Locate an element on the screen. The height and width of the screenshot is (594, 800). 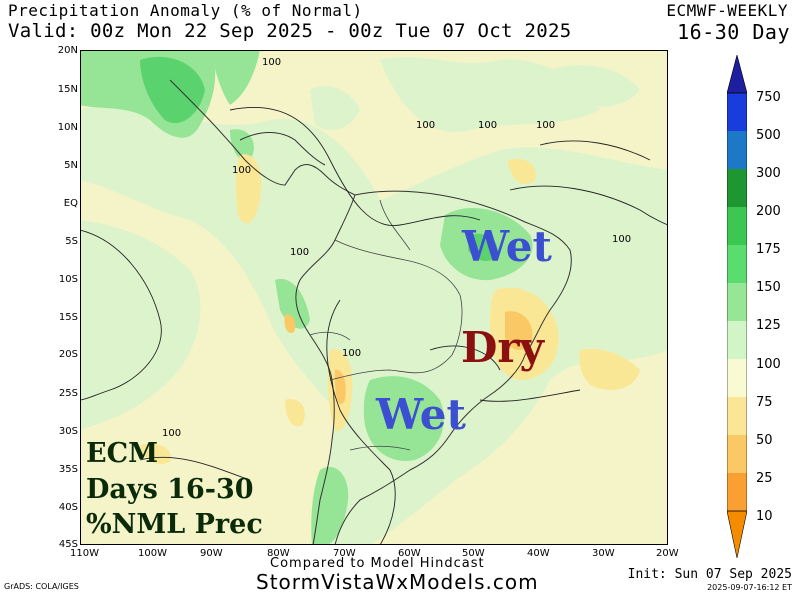
init-time: Init: Sun 07 Sep 2025 is located at coordinates (709, 574).